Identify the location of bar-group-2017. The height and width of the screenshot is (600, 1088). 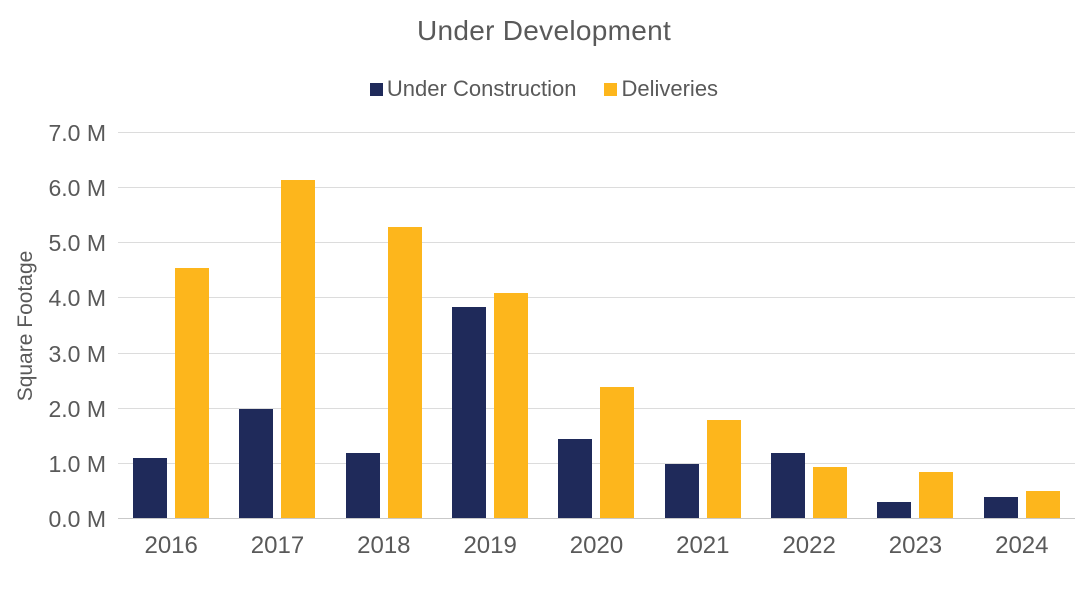
(277, 326).